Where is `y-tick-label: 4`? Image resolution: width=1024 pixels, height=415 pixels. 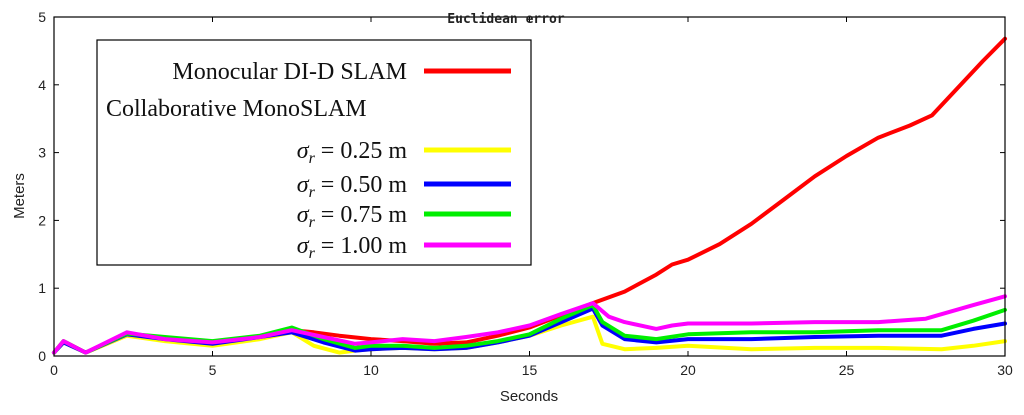
y-tick-label: 4 is located at coordinates (42, 85).